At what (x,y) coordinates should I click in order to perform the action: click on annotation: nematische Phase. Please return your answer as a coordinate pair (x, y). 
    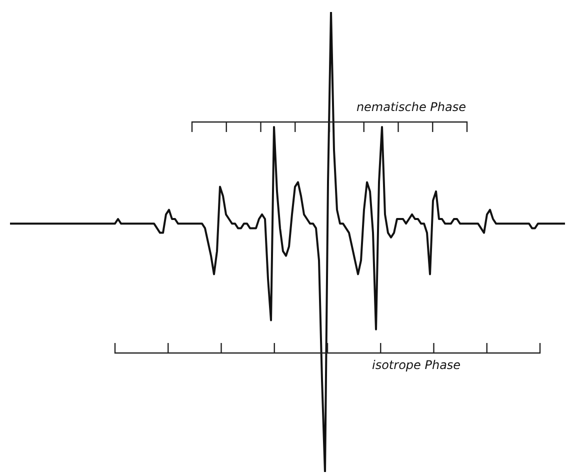
    Looking at the image, I should click on (411, 107).